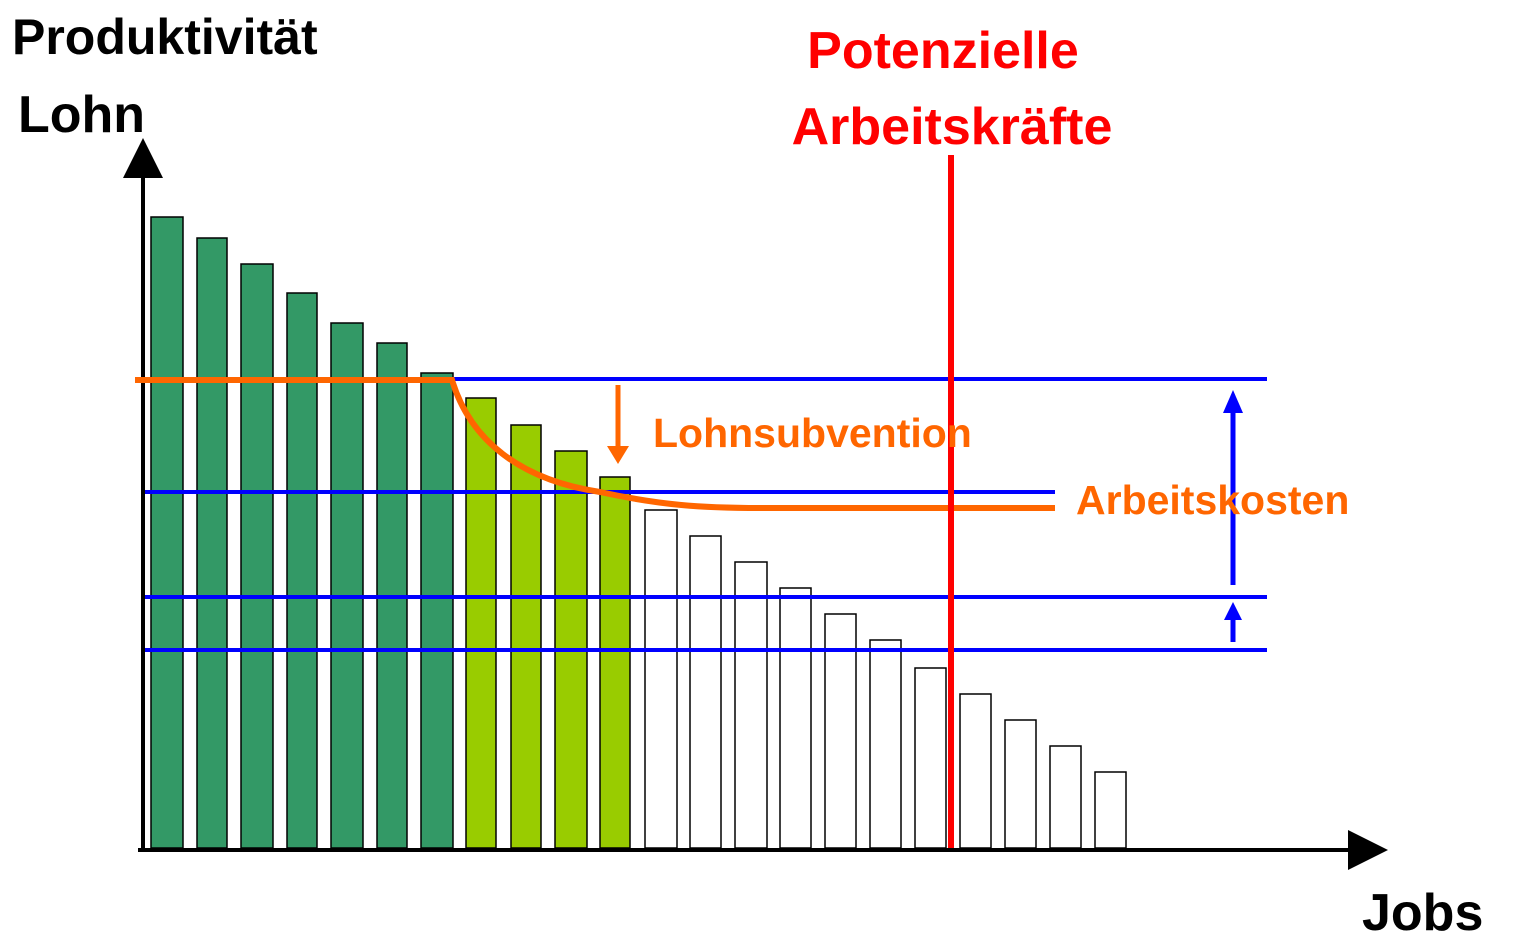 This screenshot has height=936, width=1516. I want to click on workforce-label: Arbeitskräfte, so click(952, 127).